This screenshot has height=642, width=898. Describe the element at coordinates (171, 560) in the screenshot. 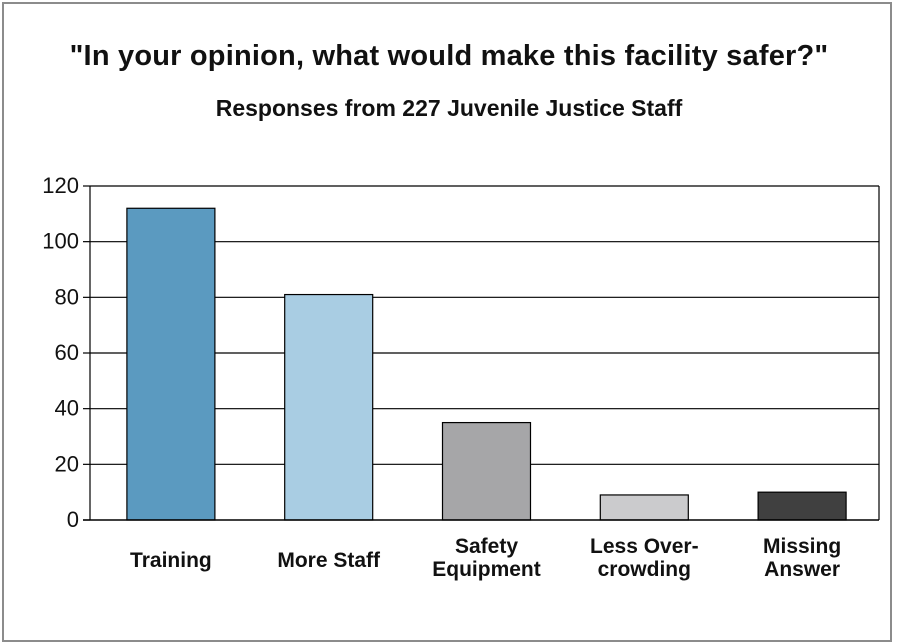

I see `x-category-label: Training` at that location.